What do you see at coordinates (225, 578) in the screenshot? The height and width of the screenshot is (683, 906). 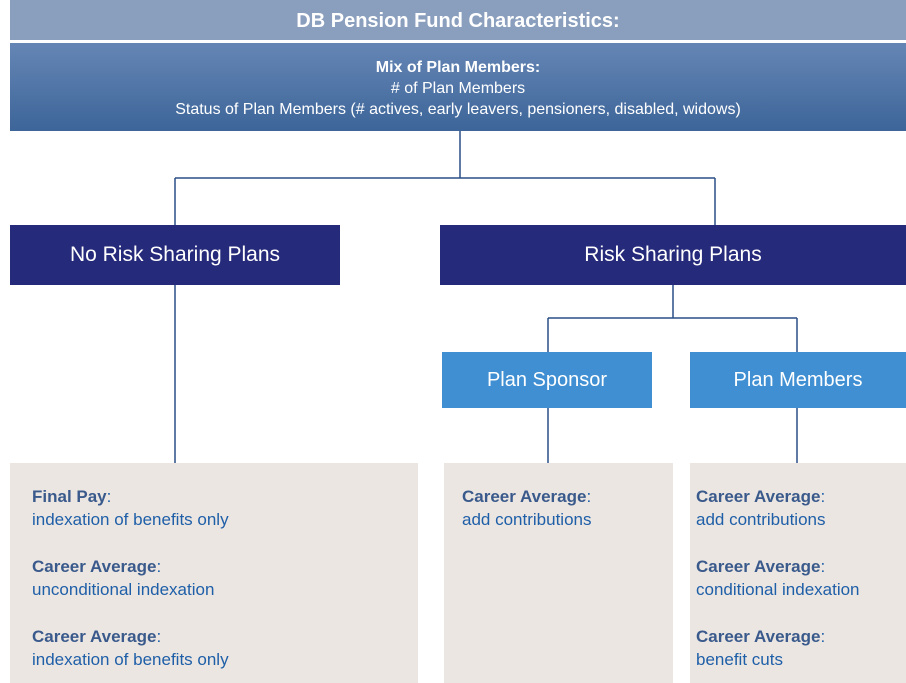 I see `list-item: Career Average: unconditional indexation` at bounding box center [225, 578].